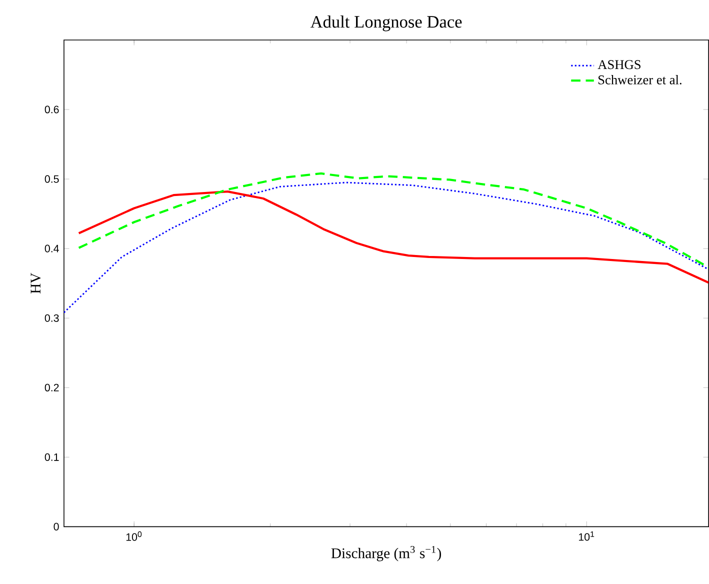 Image resolution: width=709 pixels, height=584 pixels. What do you see at coordinates (640, 80) in the screenshot?
I see `legend-label: Schweizer et al.` at bounding box center [640, 80].